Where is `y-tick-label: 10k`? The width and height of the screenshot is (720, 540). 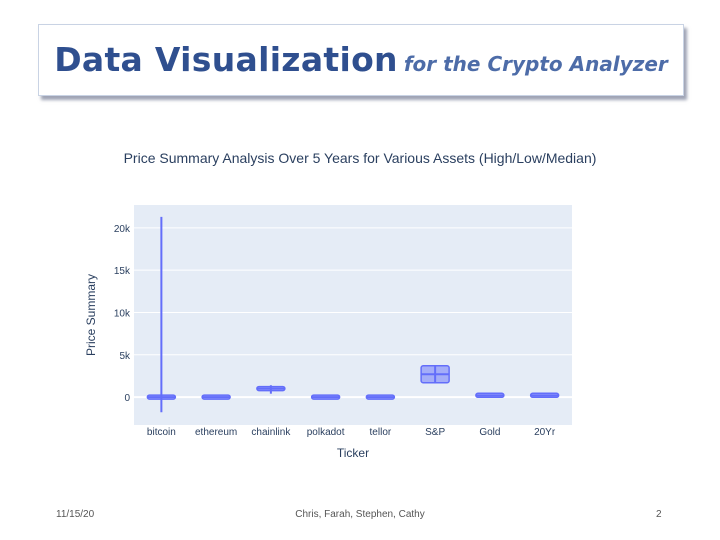 y-tick-label: 10k is located at coordinates (122, 313).